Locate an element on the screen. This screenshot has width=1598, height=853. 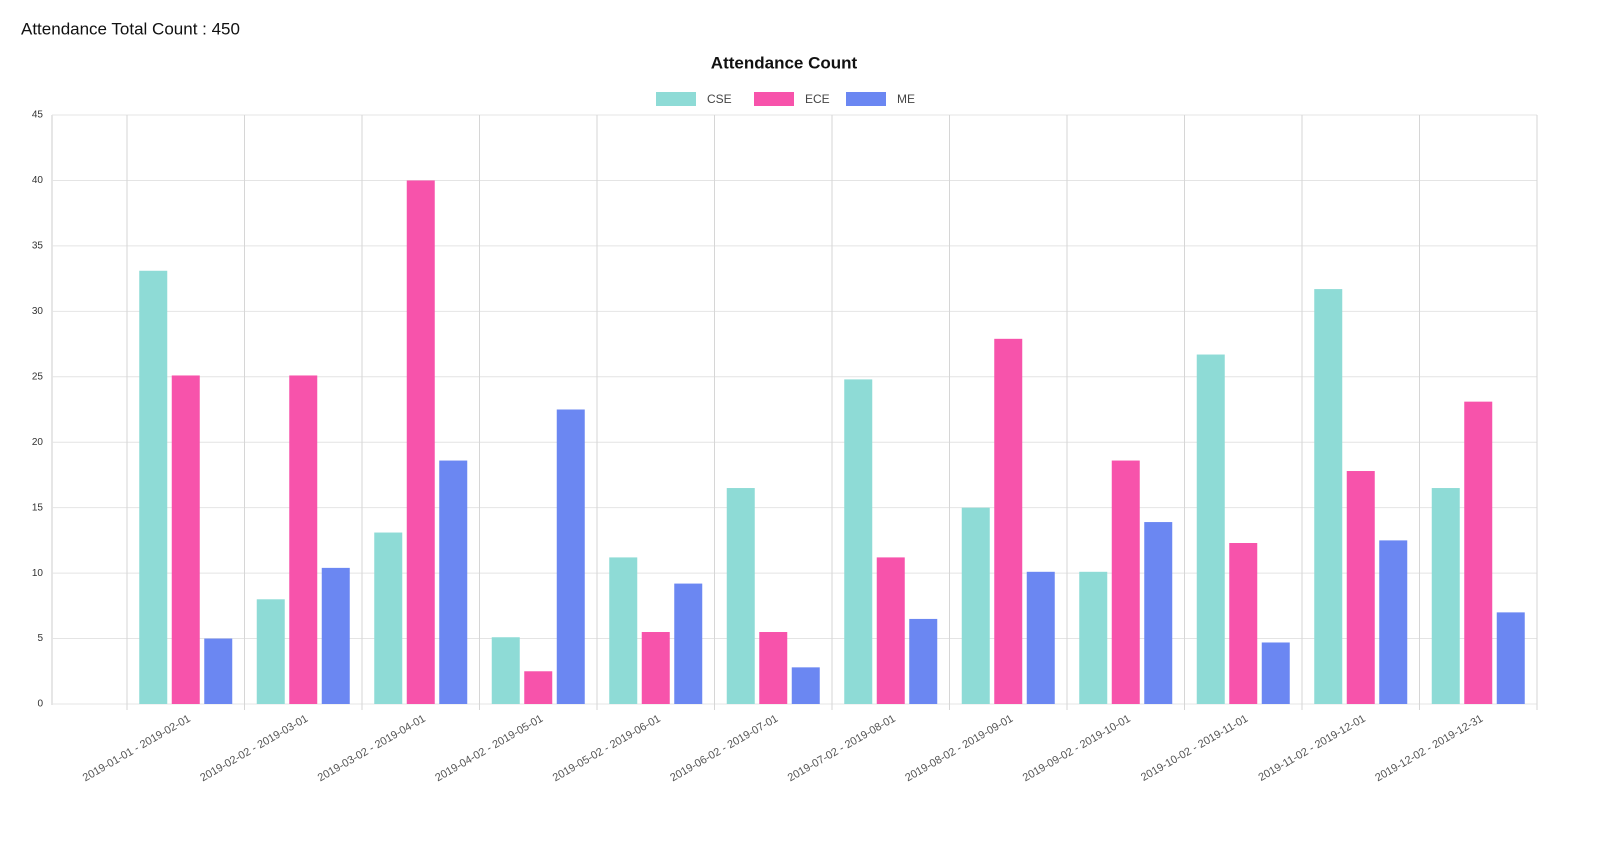
y-tick-label: 15 is located at coordinates (38, 507).